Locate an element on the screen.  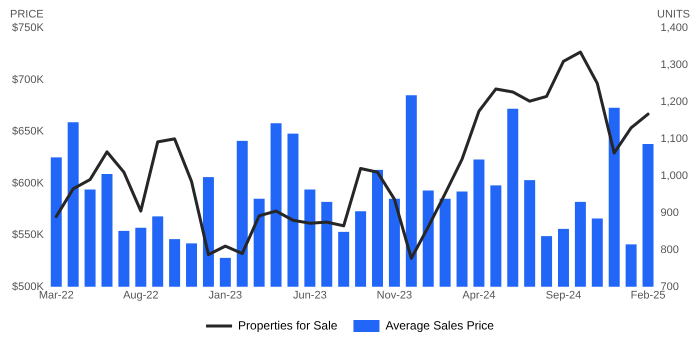
y2-tick-label: 800 is located at coordinates (669, 250).